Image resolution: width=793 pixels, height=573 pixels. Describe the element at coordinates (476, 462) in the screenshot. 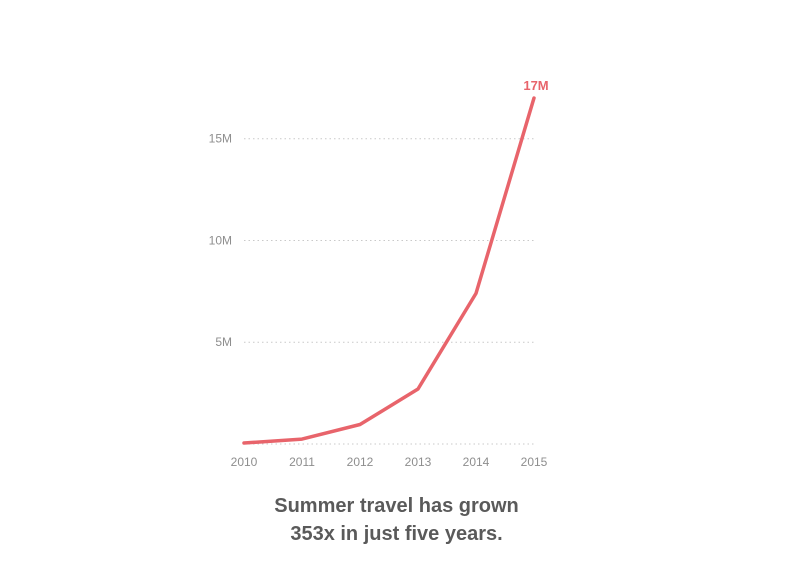

I see `x-tick-label: 2014` at that location.